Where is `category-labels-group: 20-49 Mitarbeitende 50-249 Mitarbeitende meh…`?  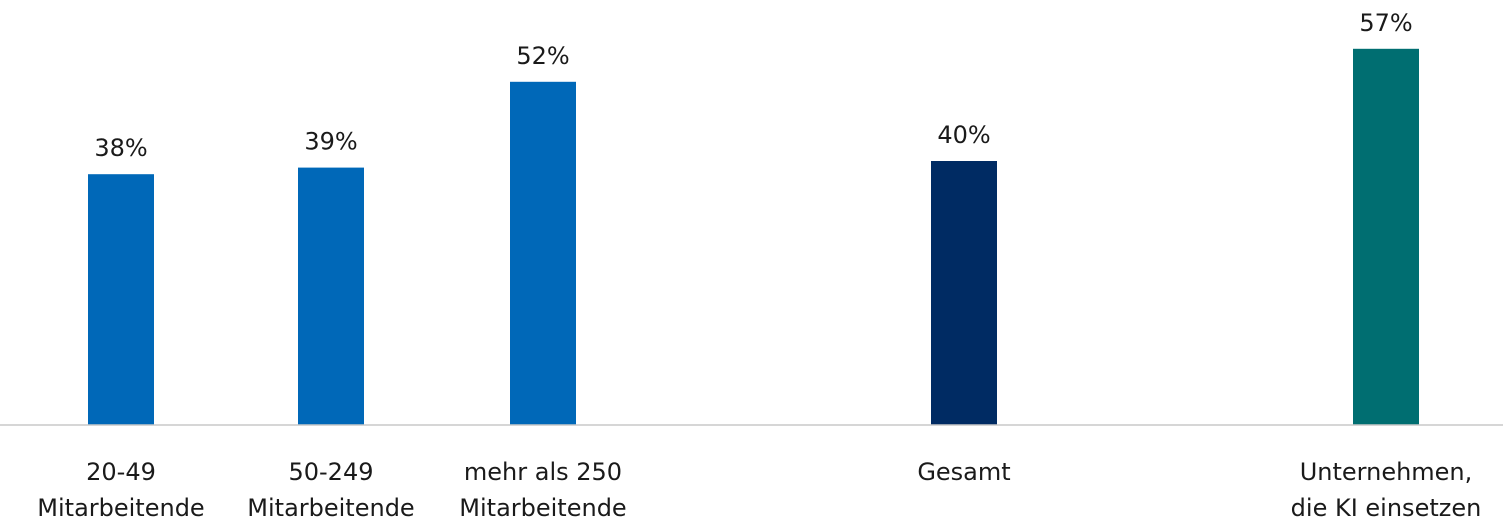
category-labels-group: 20-49 Mitarbeitende 50-249 Mitarbeitende meh… is located at coordinates (759, 490).